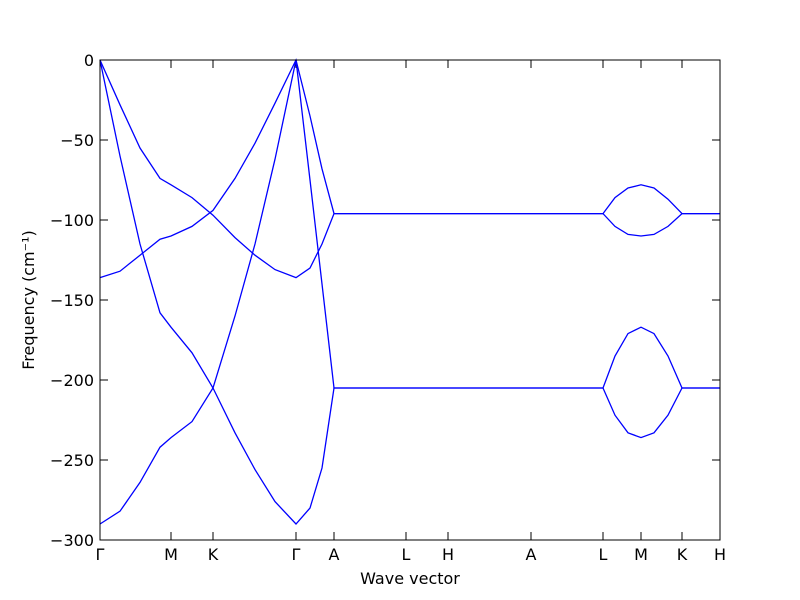 Image resolution: width=800 pixels, height=600 pixels. What do you see at coordinates (72, 460) in the screenshot?
I see `y-tick-label: −250` at bounding box center [72, 460].